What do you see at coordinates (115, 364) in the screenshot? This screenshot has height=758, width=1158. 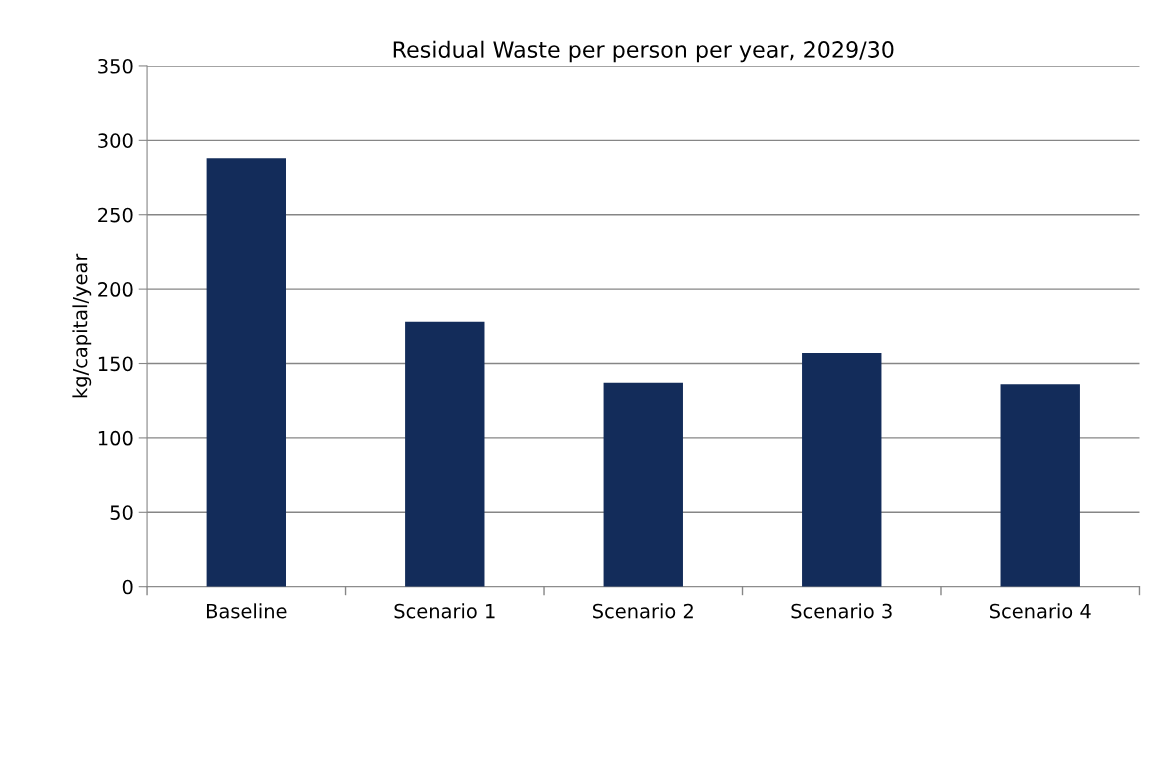 I see `y-tick-label: 150` at bounding box center [115, 364].